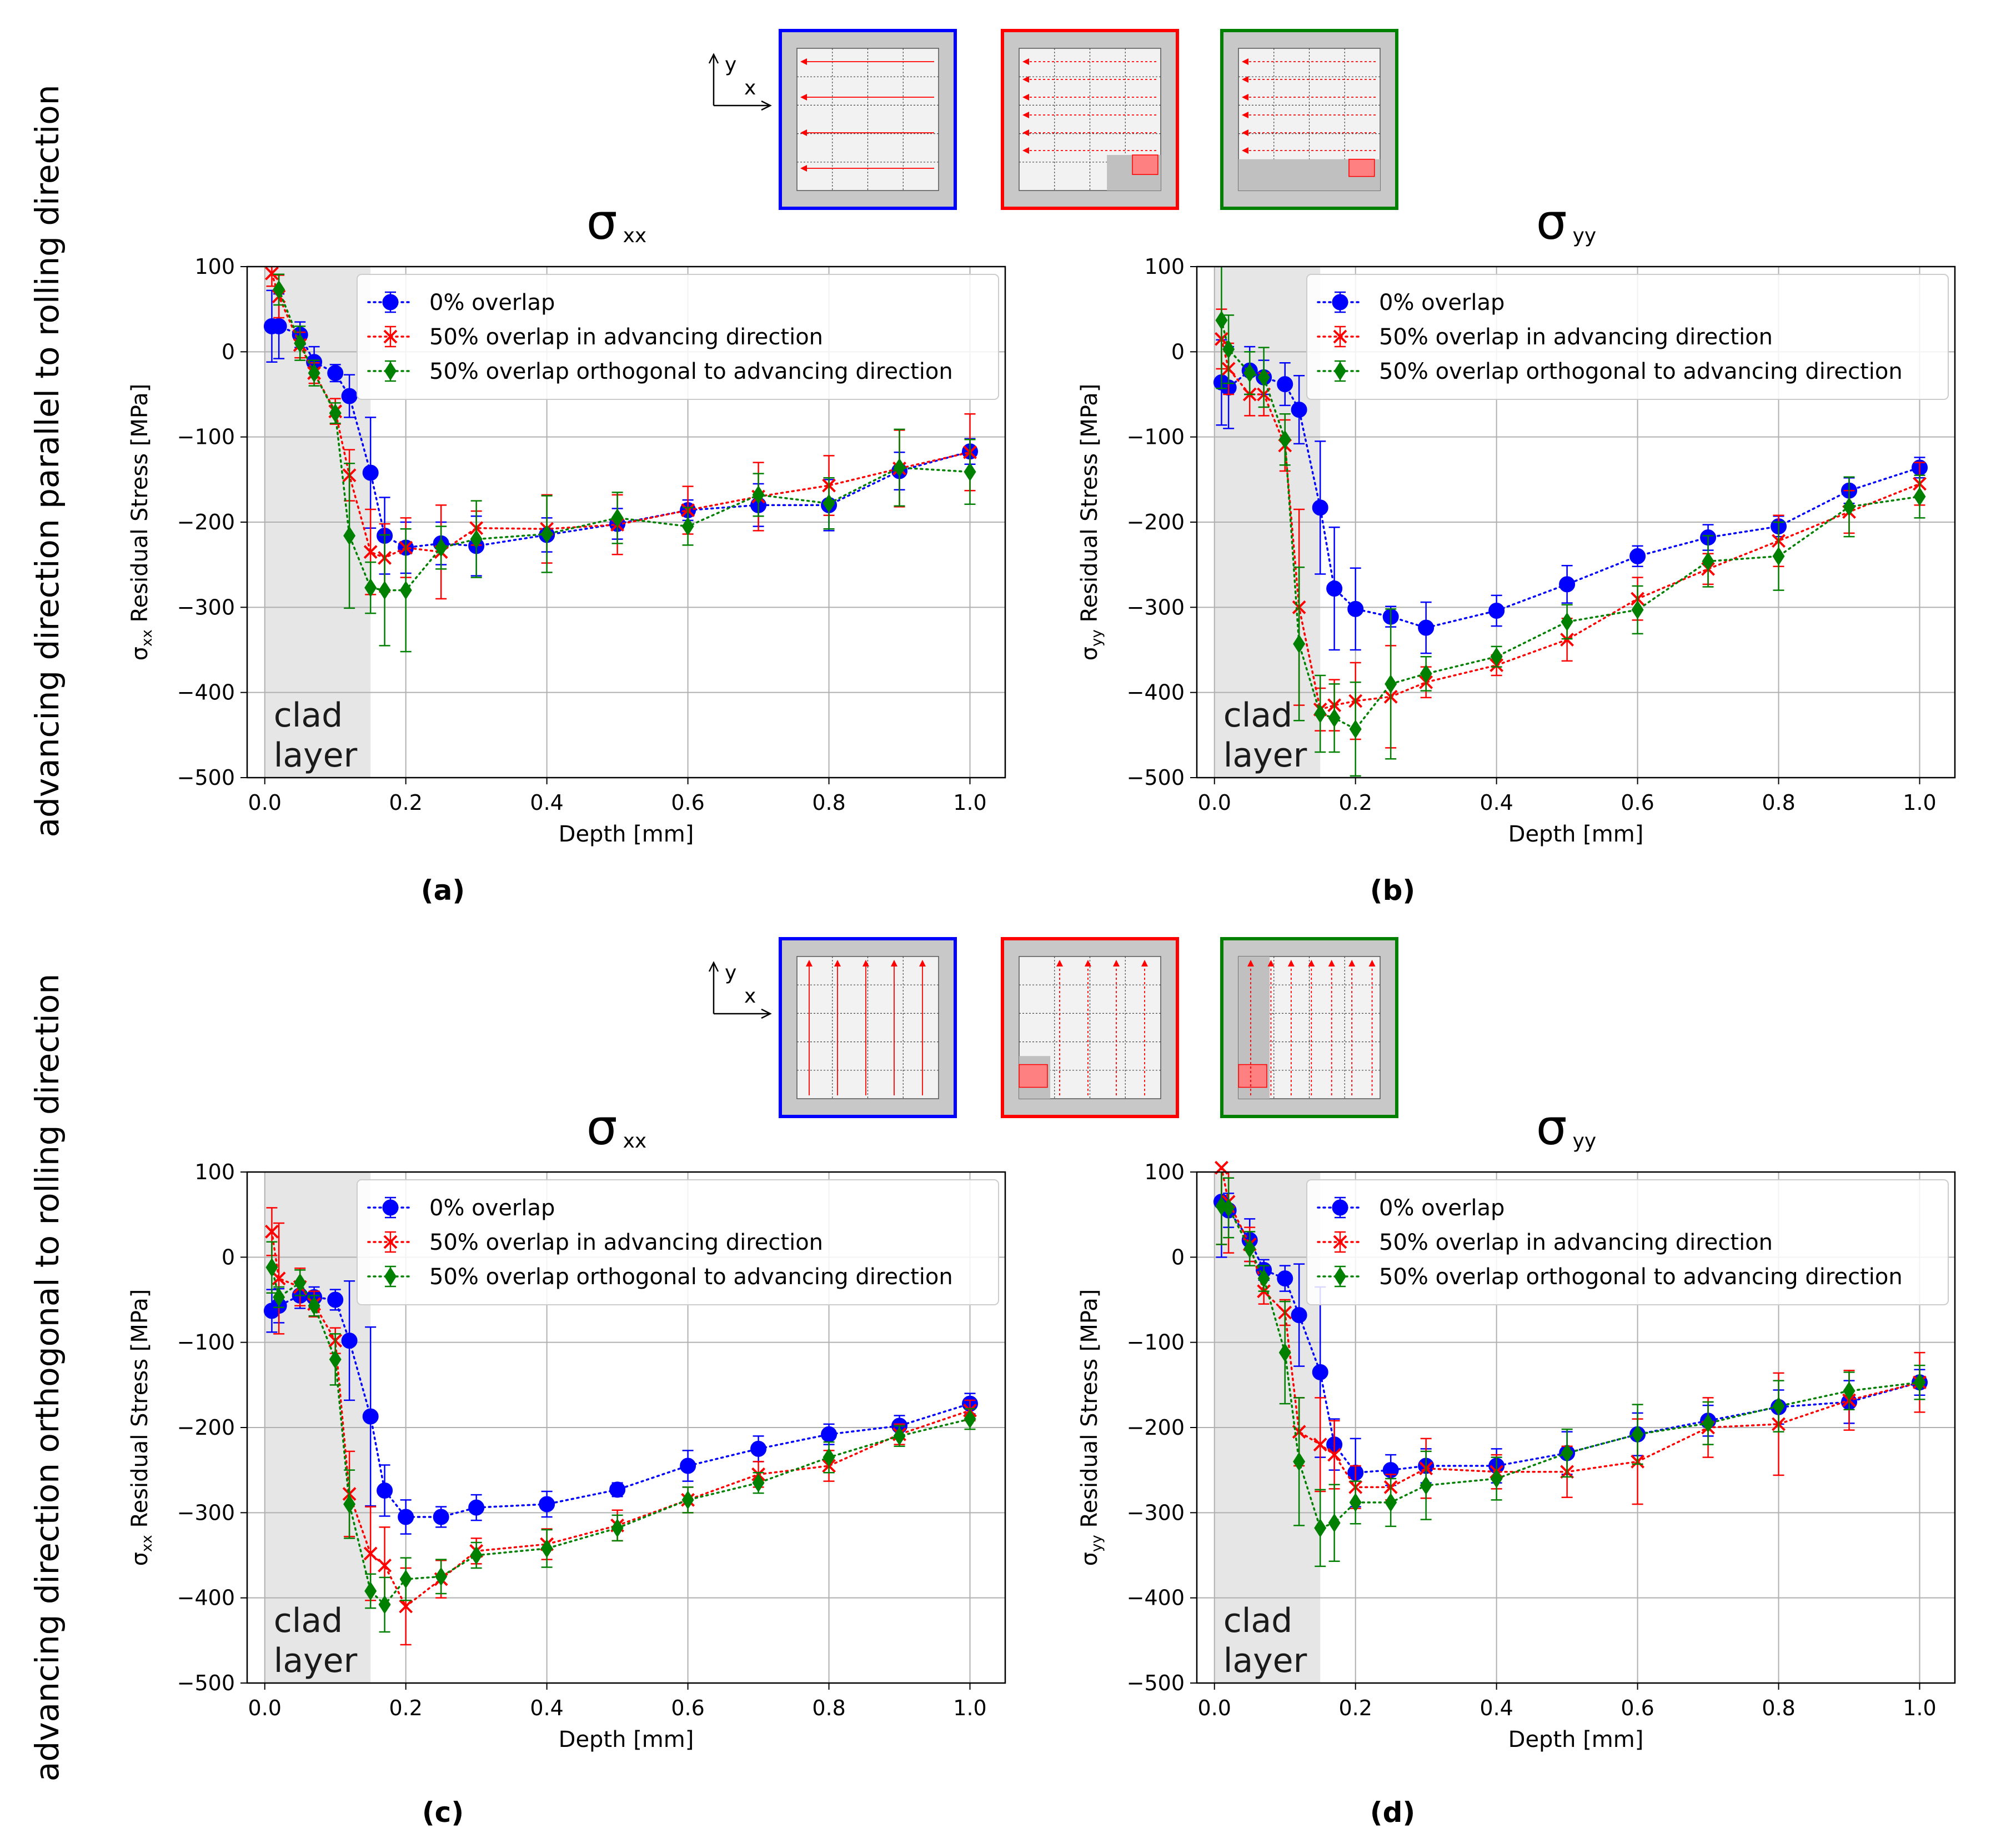 Image resolution: width=1991 pixels, height=1848 pixels. What do you see at coordinates (1156, 1343) in the screenshot?
I see `y-tick-label: −100` at bounding box center [1156, 1343].